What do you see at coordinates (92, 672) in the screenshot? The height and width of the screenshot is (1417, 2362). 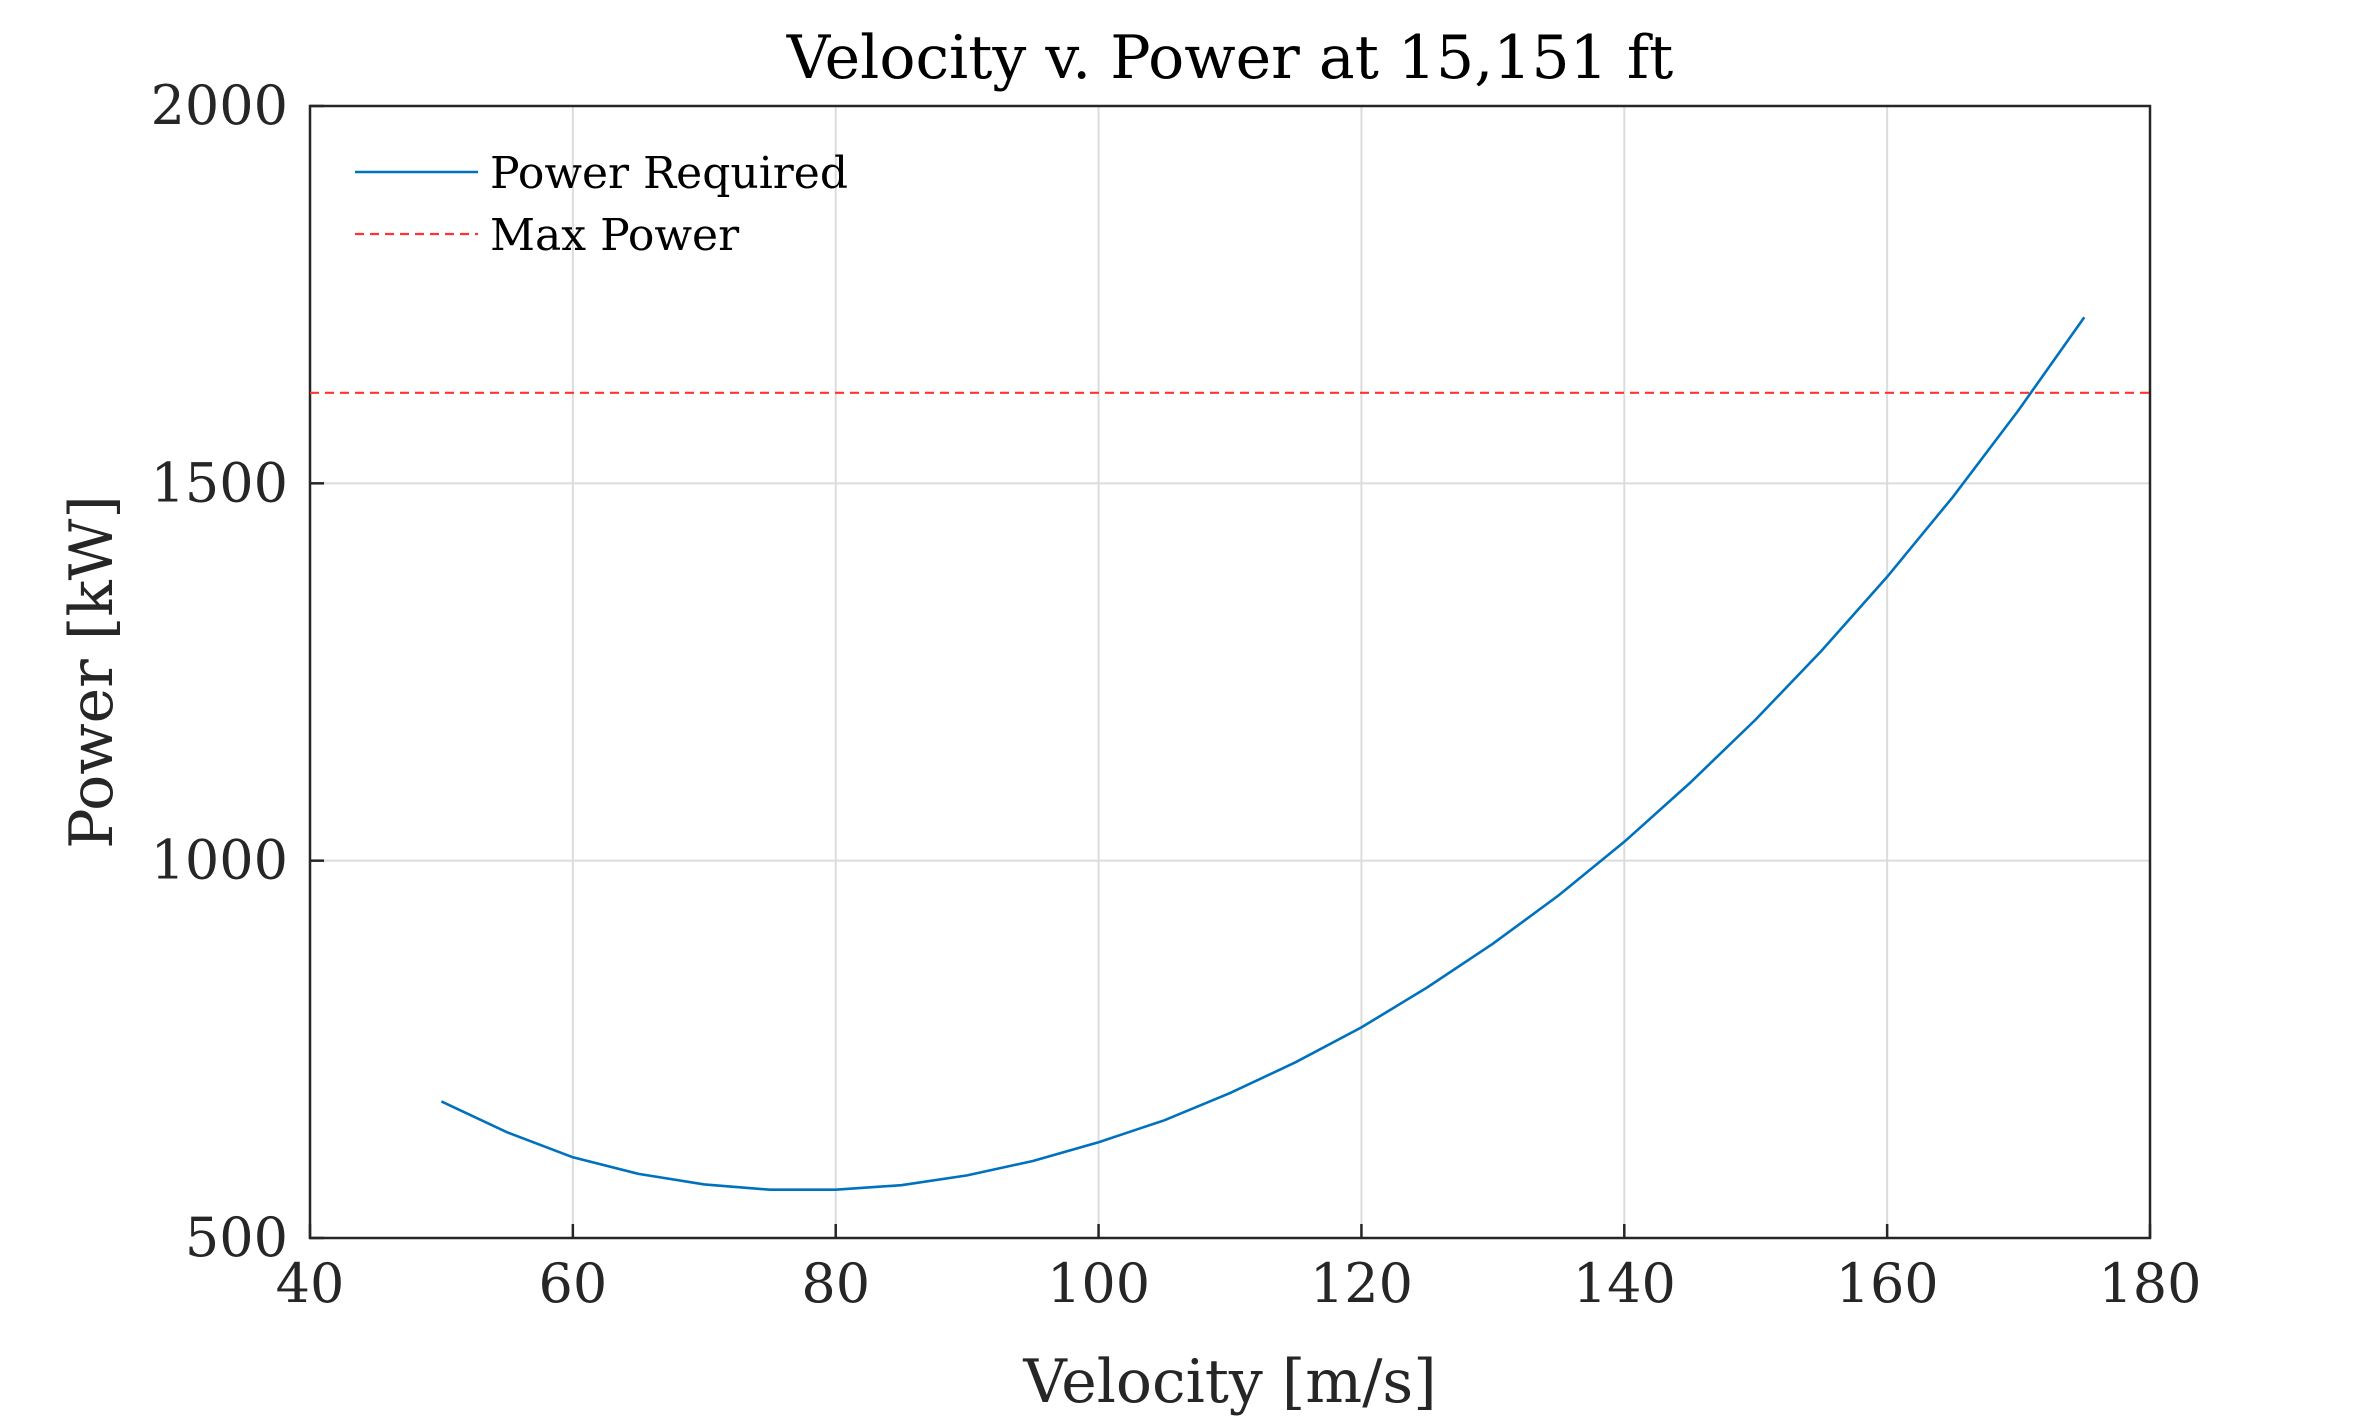 I see `y-axis-title: Power [kW]` at bounding box center [92, 672].